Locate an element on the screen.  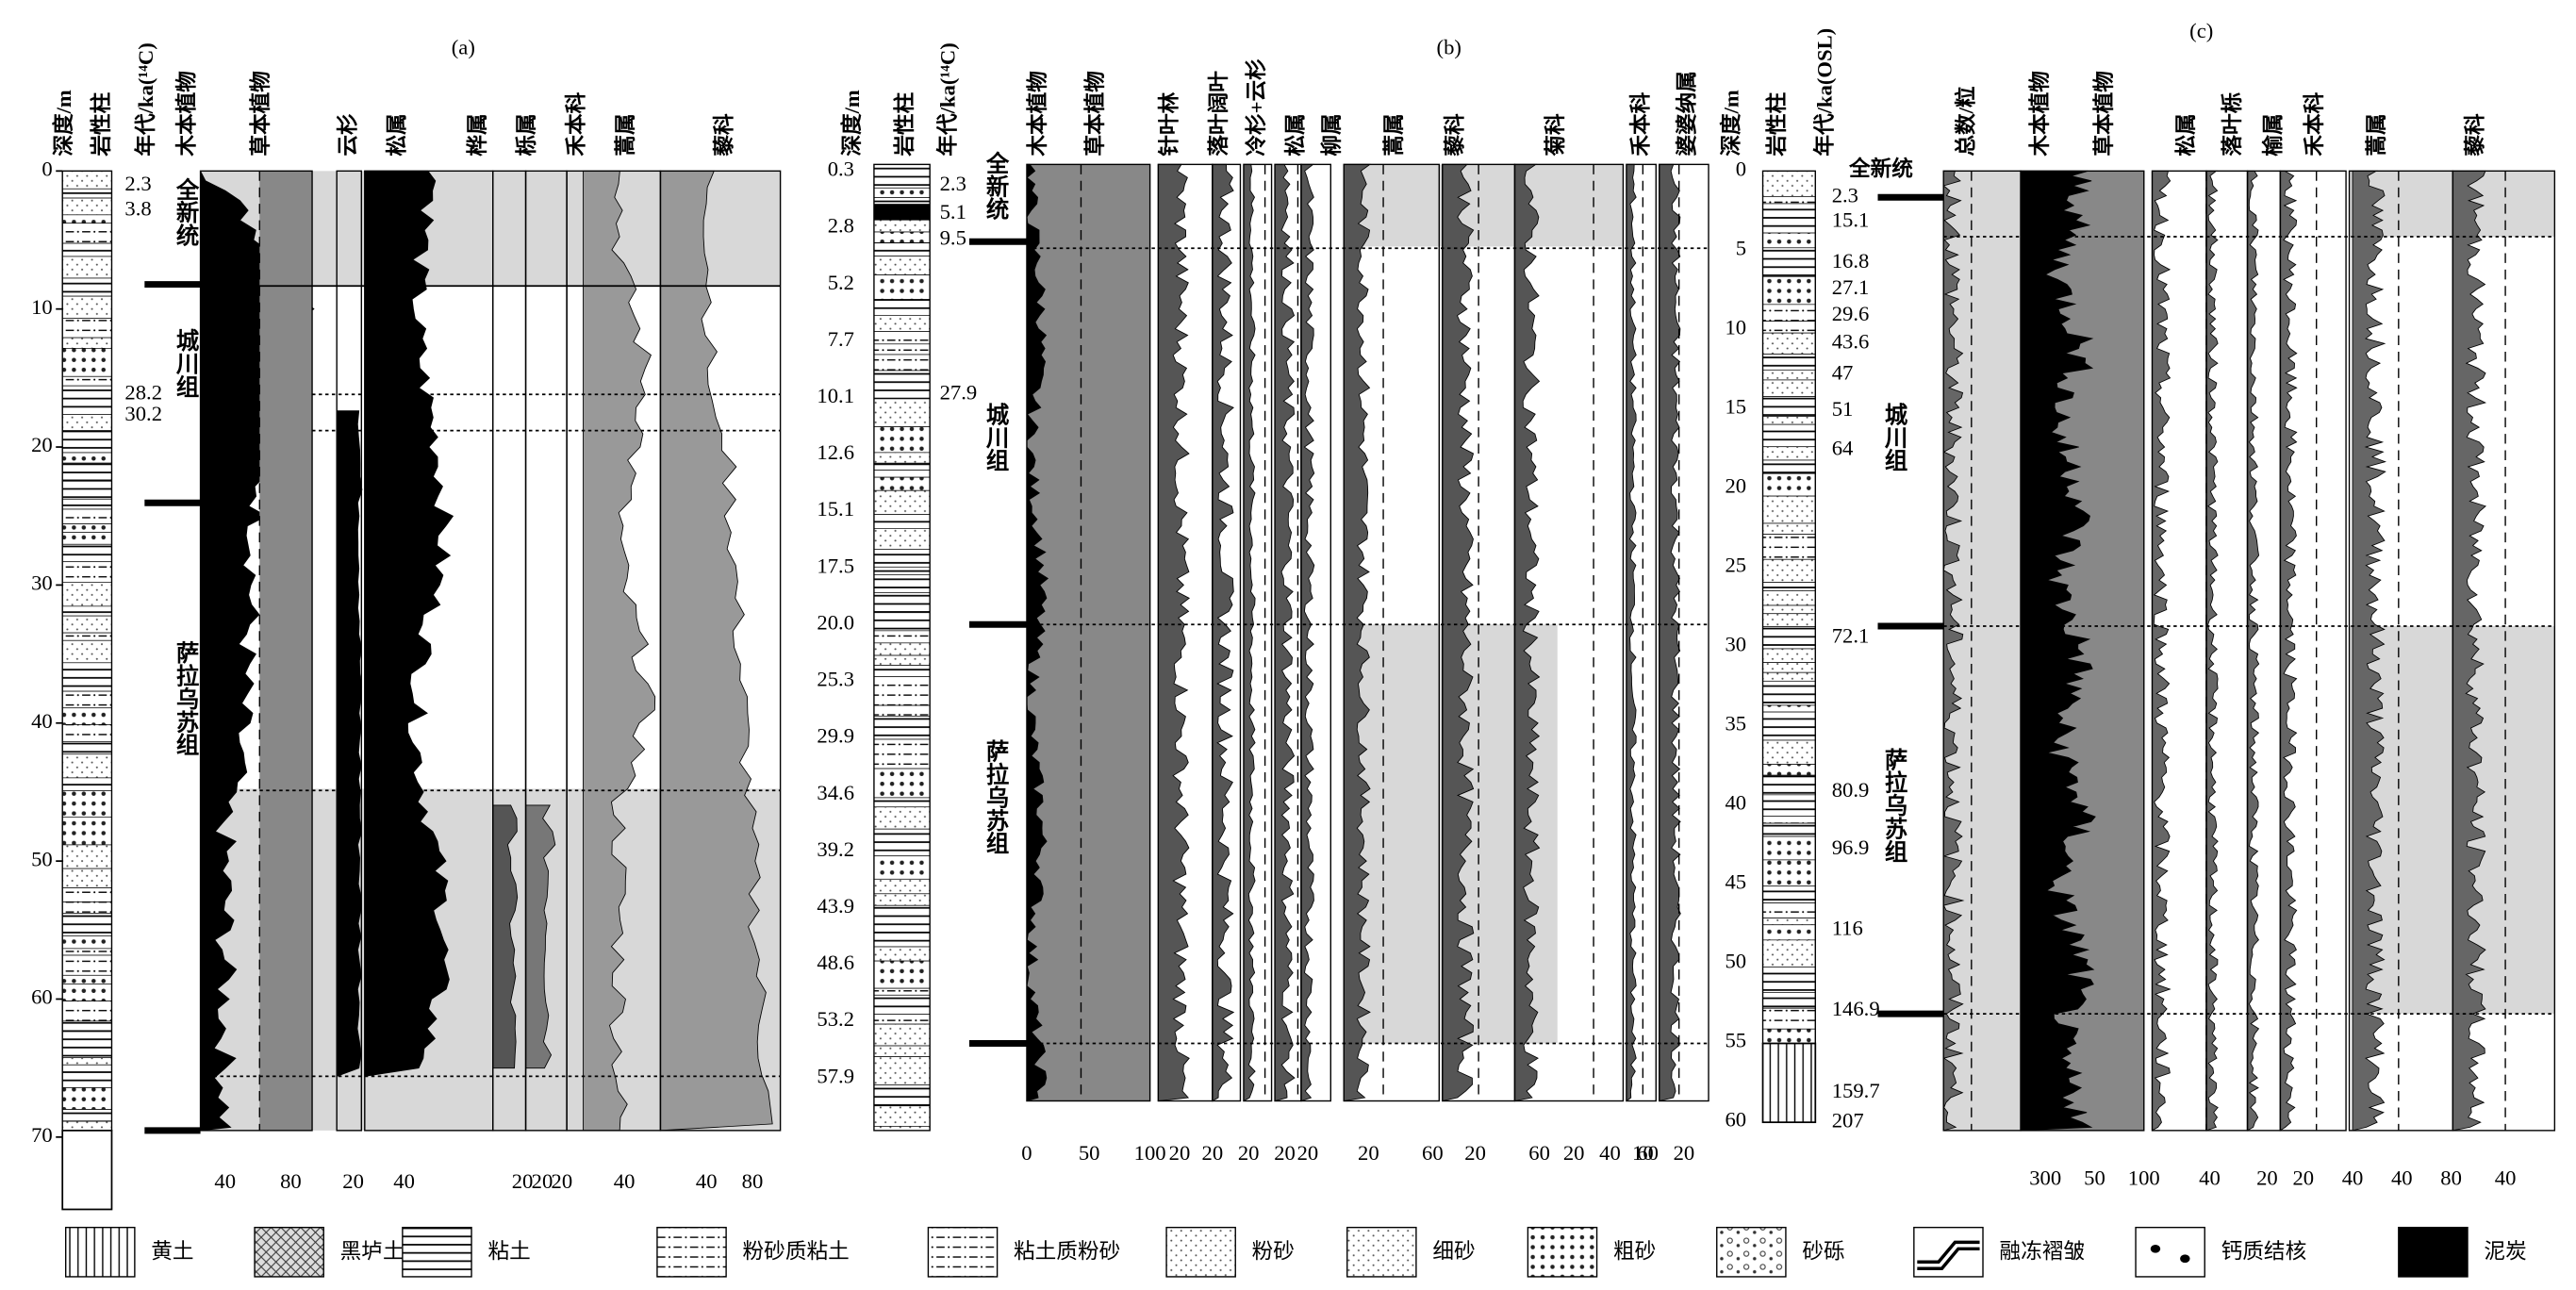
depth-label: 30 is located at coordinates (1735, 643).